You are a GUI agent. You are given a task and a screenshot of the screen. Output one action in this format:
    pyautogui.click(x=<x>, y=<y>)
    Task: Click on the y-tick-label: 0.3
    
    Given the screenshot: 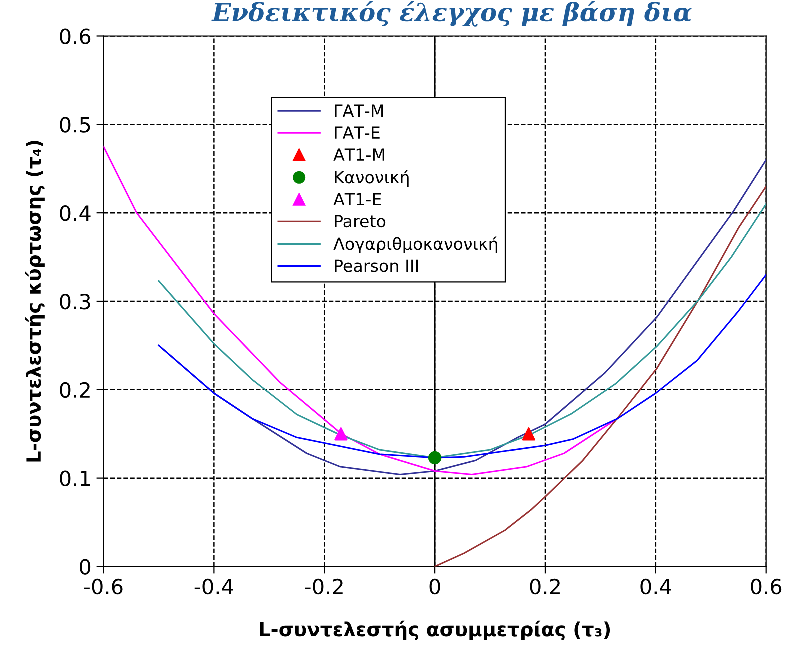 What is the action you would take?
    pyautogui.click(x=75, y=302)
    